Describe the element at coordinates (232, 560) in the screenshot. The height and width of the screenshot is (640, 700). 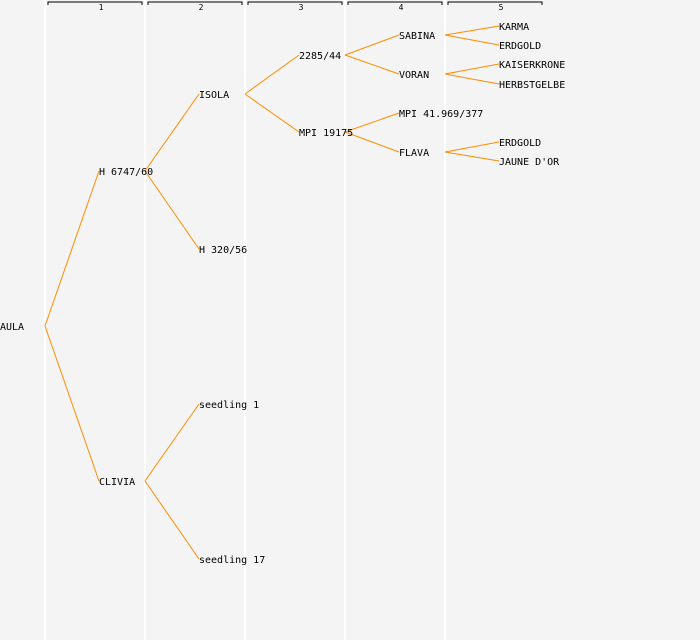
I see `ancestor-name: seedling 17` at that location.